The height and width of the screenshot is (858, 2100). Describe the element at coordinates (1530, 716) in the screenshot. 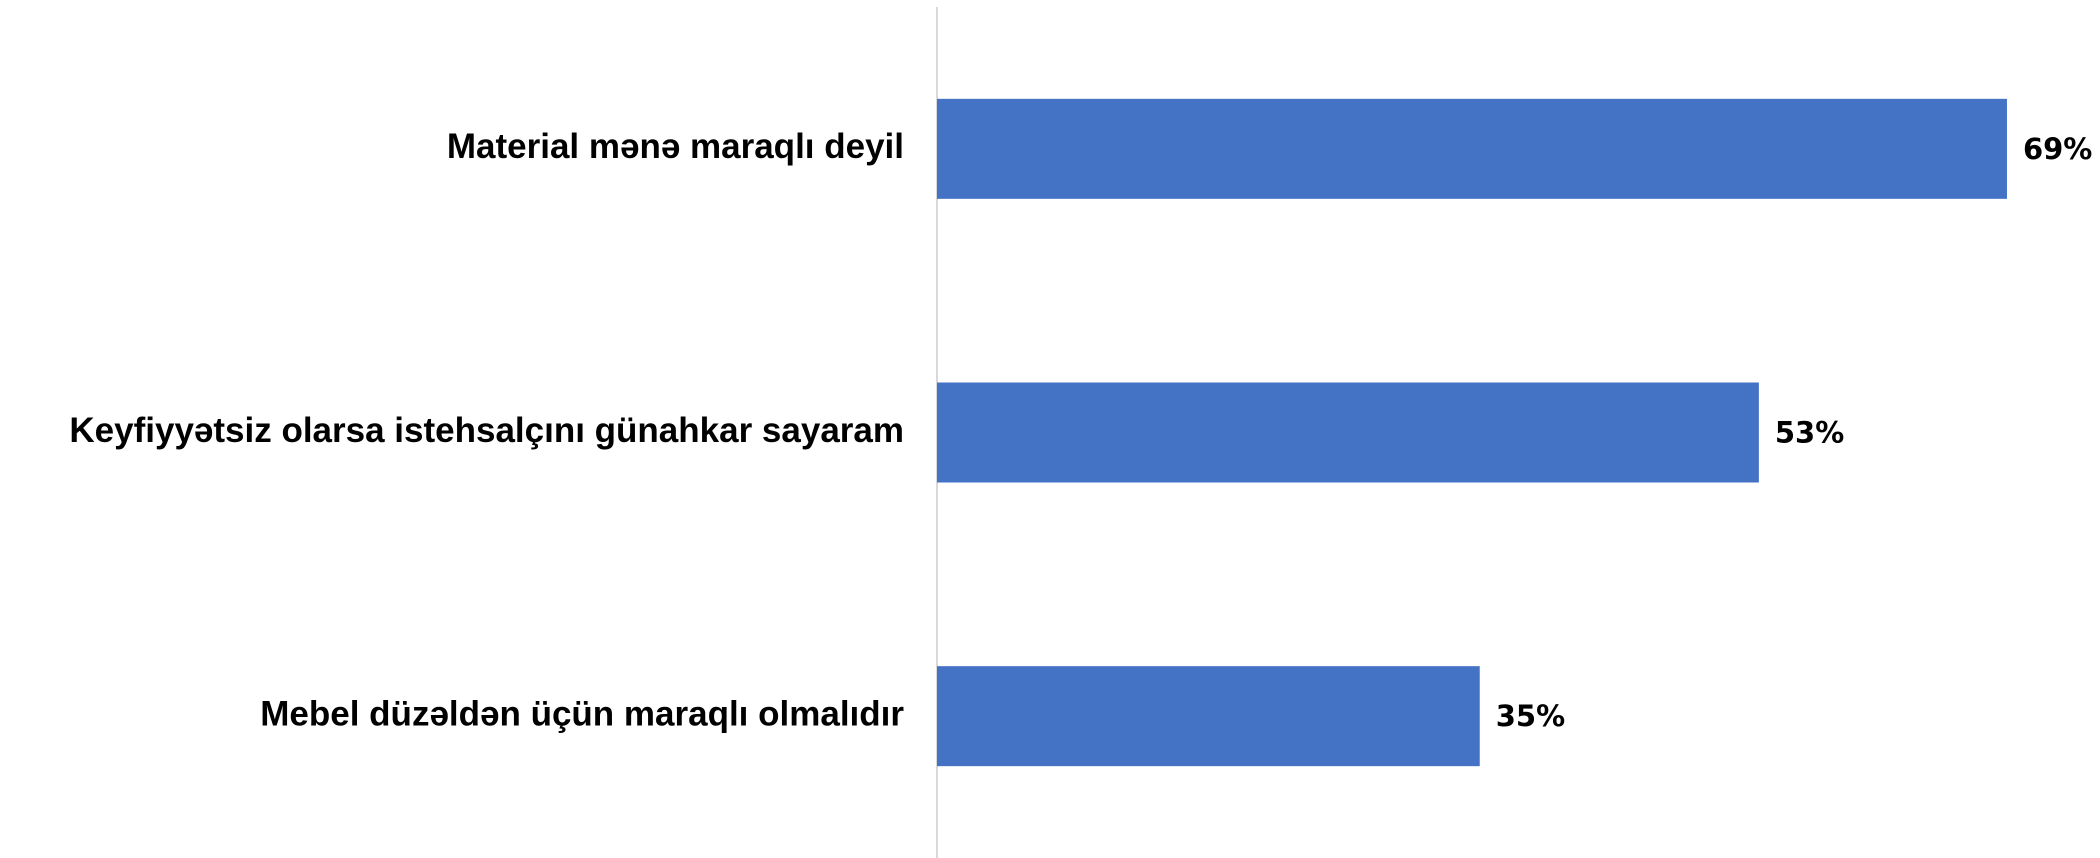

I see `data-label: 35%` at that location.